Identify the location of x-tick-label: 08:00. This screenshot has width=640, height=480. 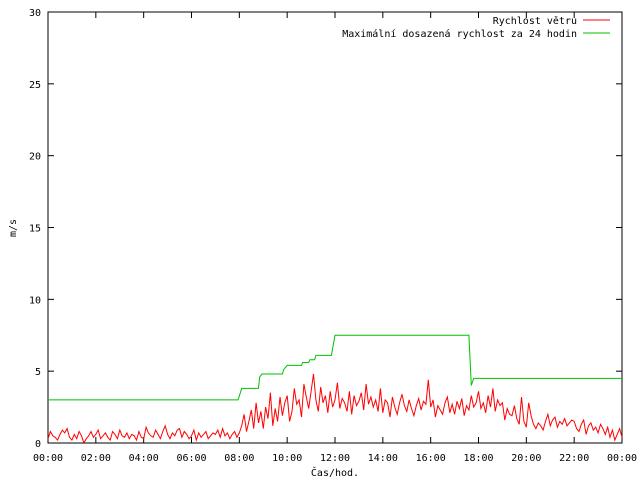
(239, 458).